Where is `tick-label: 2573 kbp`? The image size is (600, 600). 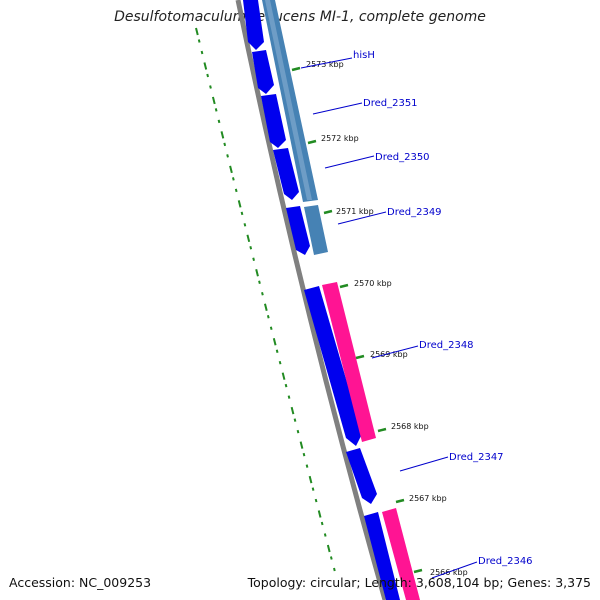 tick-label: 2573 kbp is located at coordinates (325, 64).